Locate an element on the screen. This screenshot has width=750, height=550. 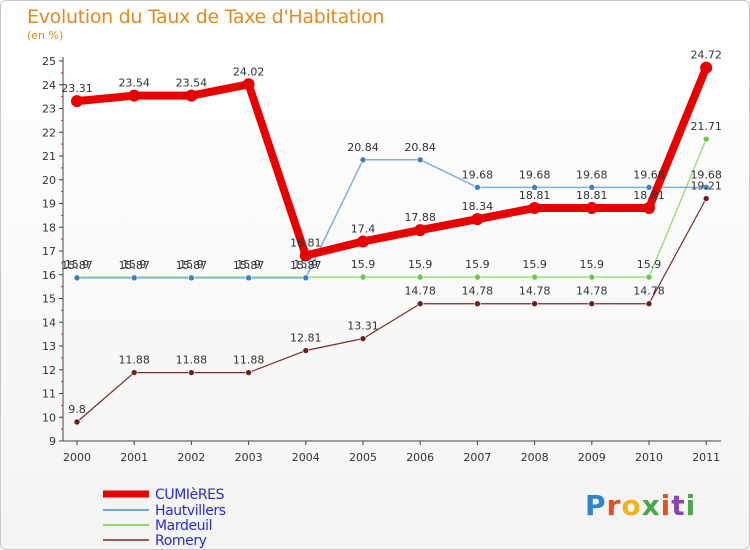
y-tick-label: 12 is located at coordinates (49, 370).